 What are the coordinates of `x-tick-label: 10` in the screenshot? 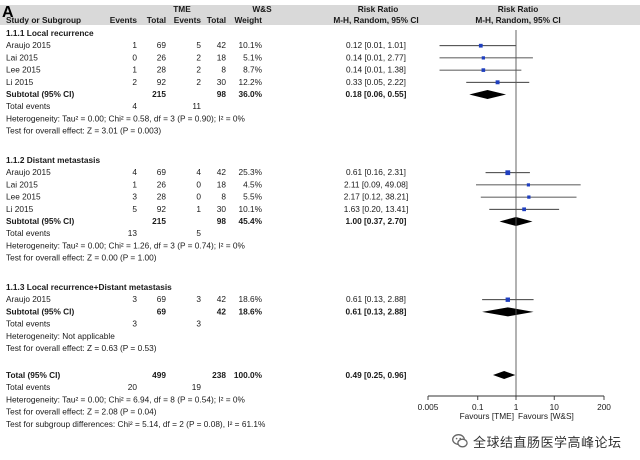 It's located at (555, 407).